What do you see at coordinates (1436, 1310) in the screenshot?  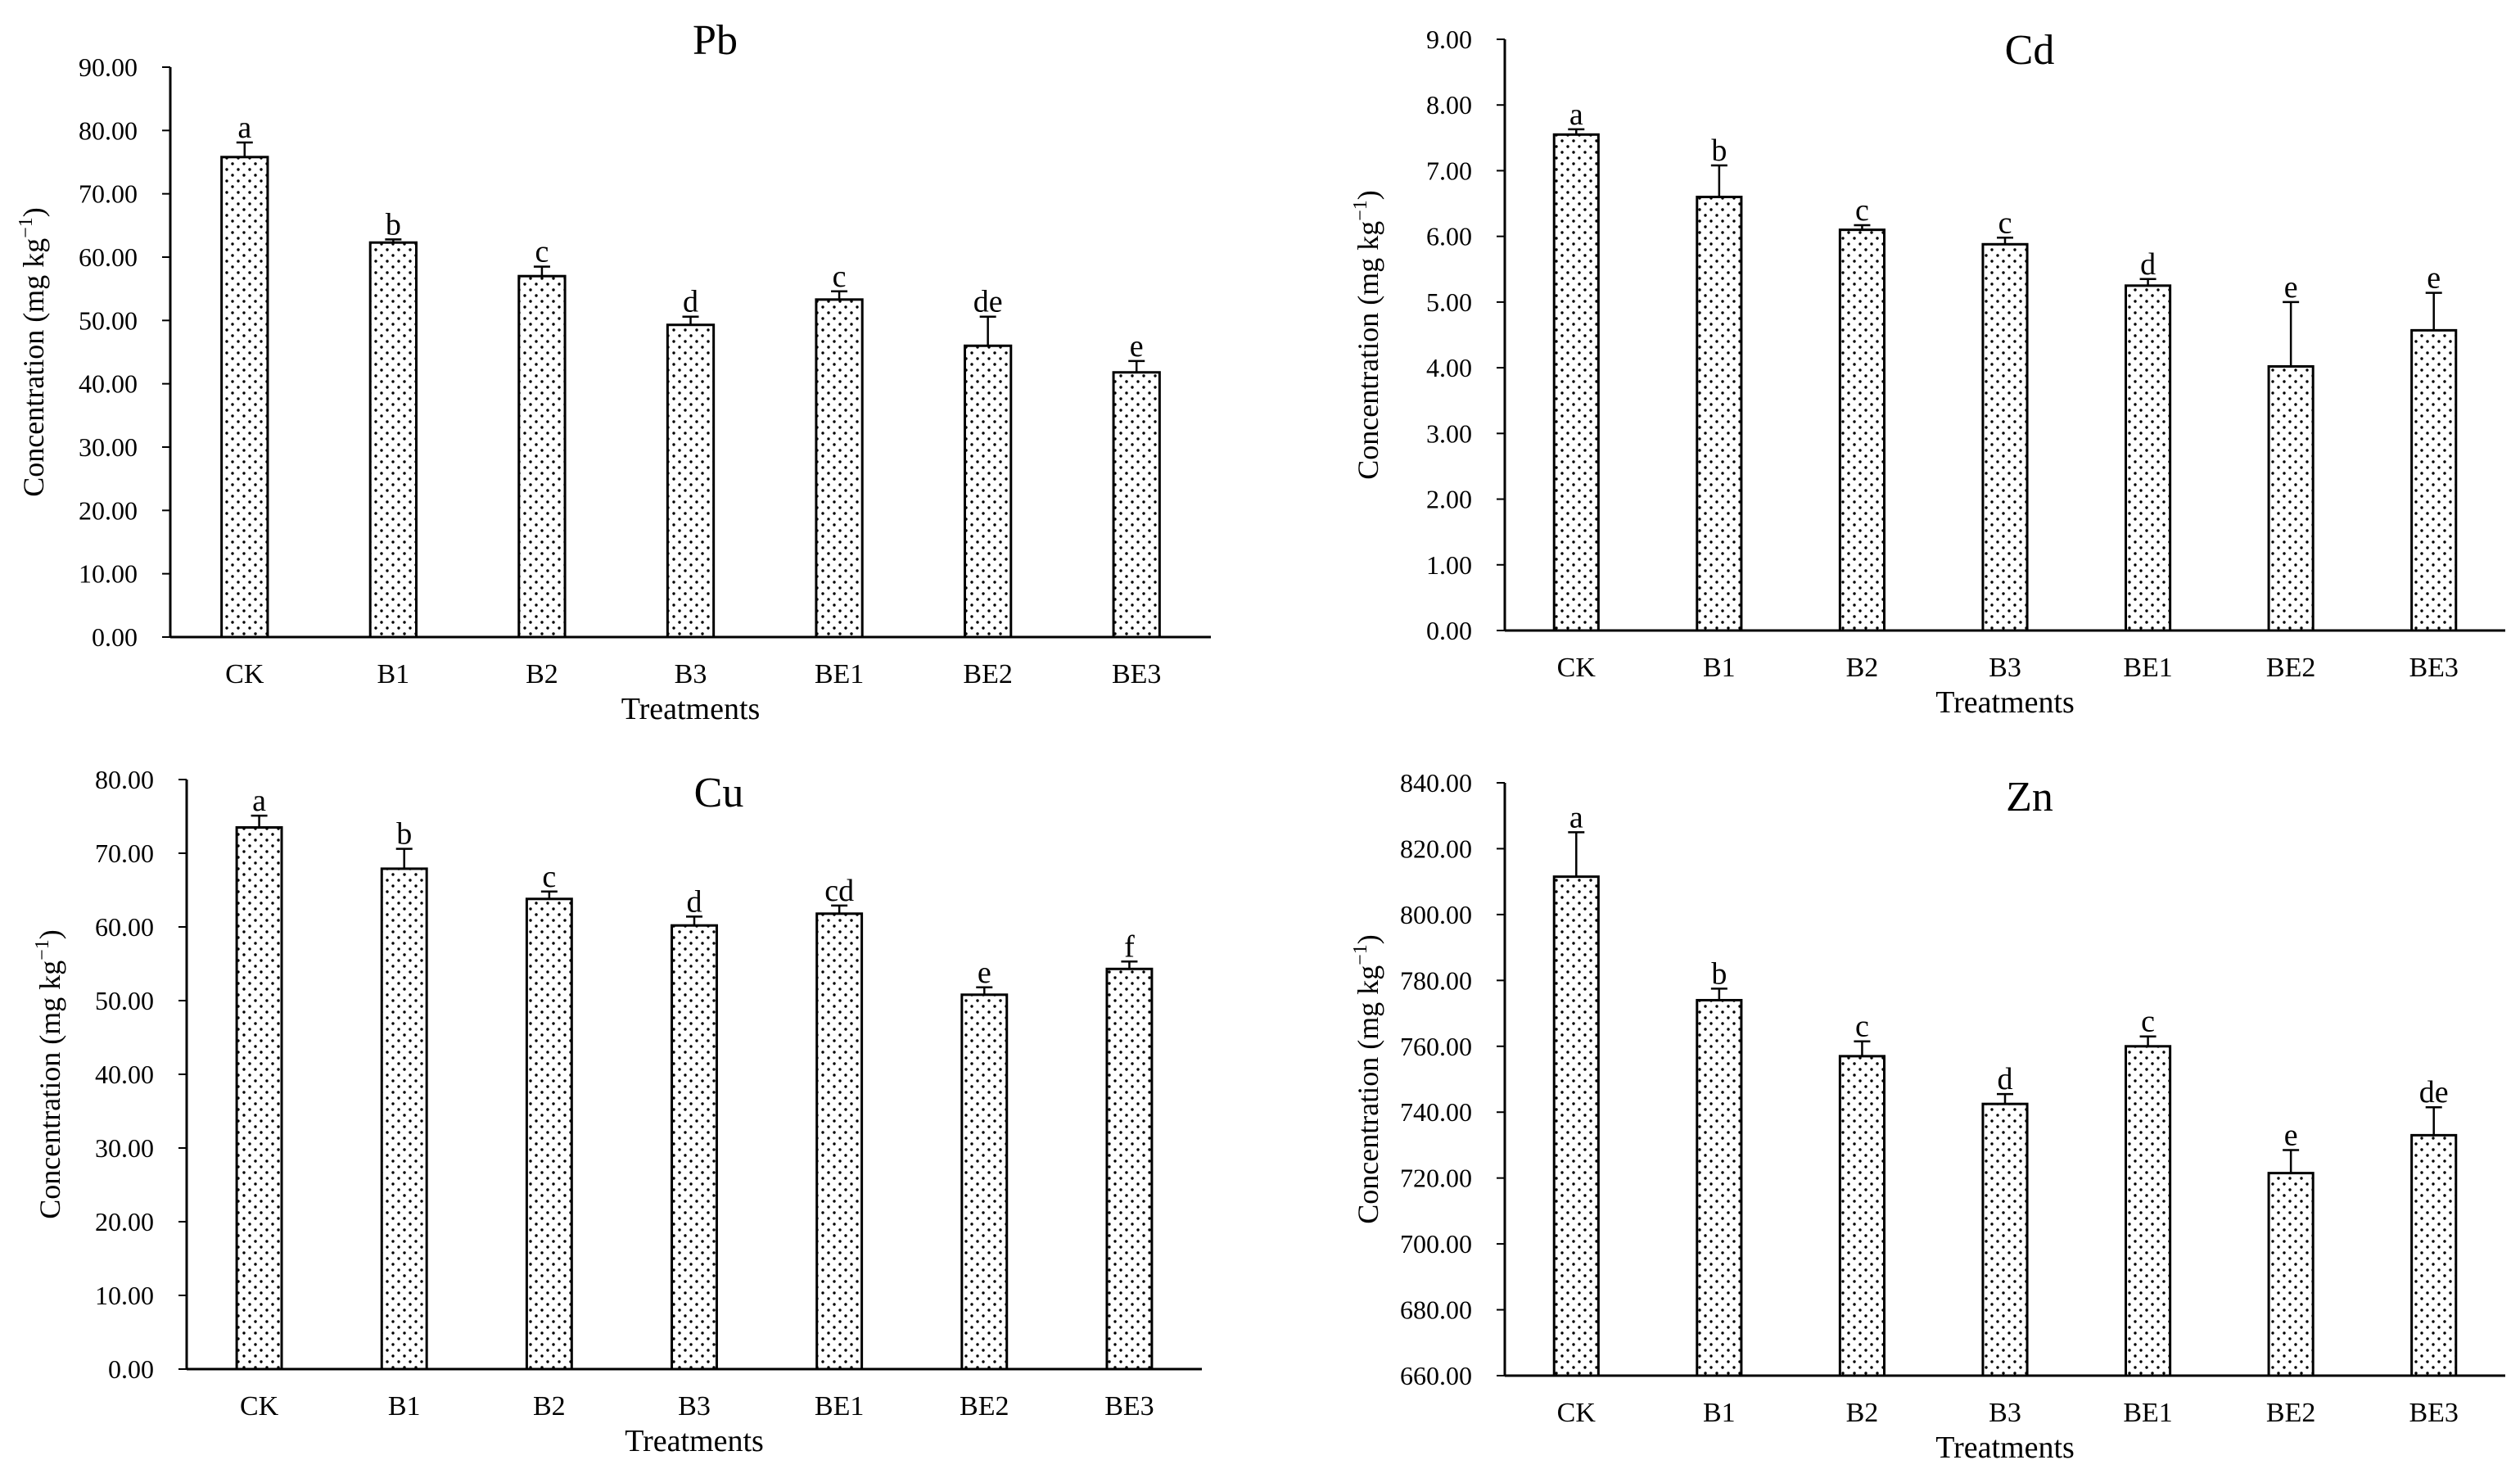 I see `y-tick-label: 680.00` at bounding box center [1436, 1310].